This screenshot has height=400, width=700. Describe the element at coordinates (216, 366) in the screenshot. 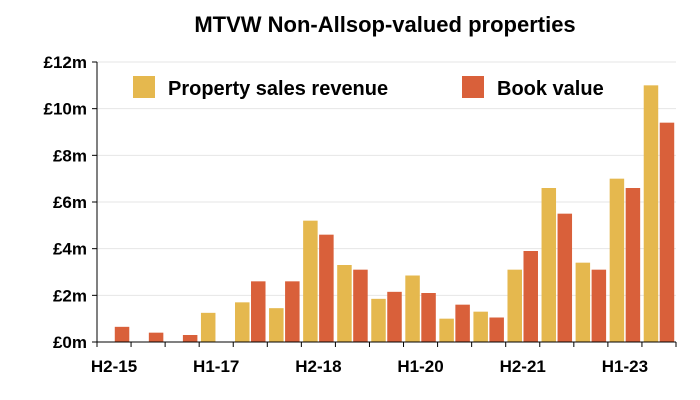

I see `x-tick-label: H1-17` at that location.